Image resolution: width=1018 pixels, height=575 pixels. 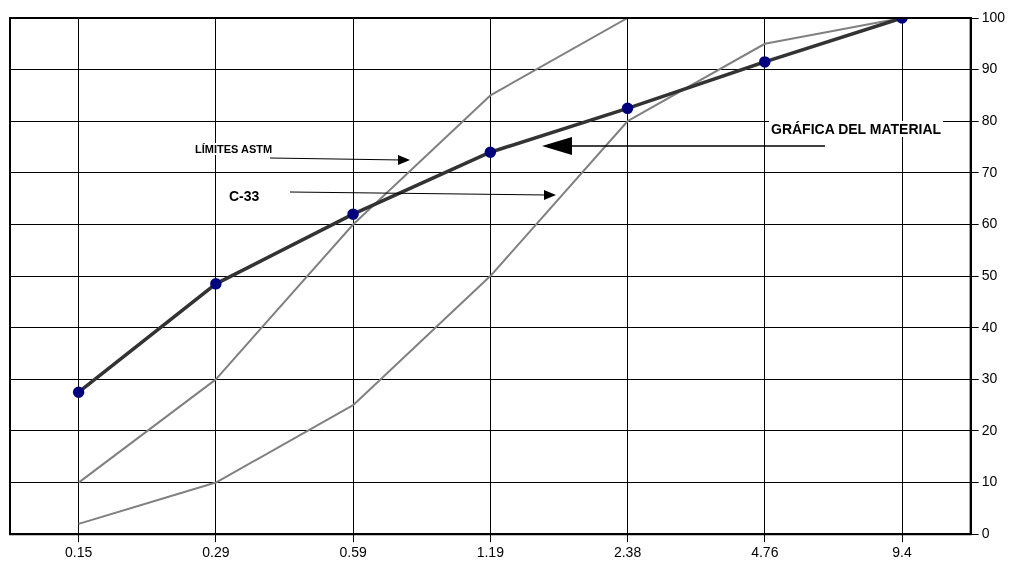 I want to click on y-tick-label: 60, so click(x=989, y=223).